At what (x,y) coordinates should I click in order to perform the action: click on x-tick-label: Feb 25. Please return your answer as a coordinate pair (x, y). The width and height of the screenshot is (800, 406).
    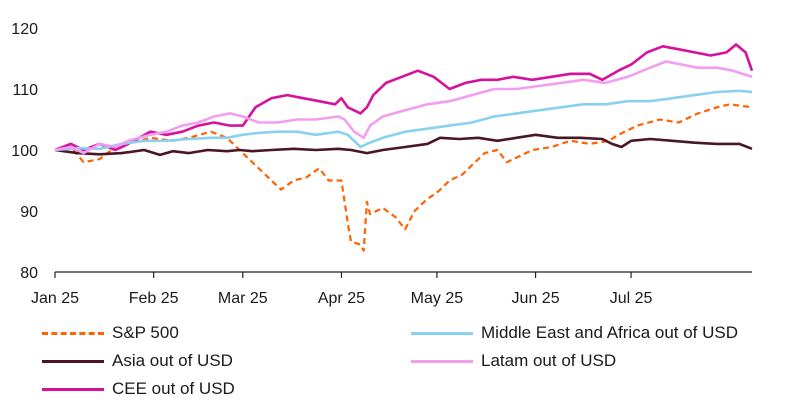
    Looking at the image, I should click on (154, 298).